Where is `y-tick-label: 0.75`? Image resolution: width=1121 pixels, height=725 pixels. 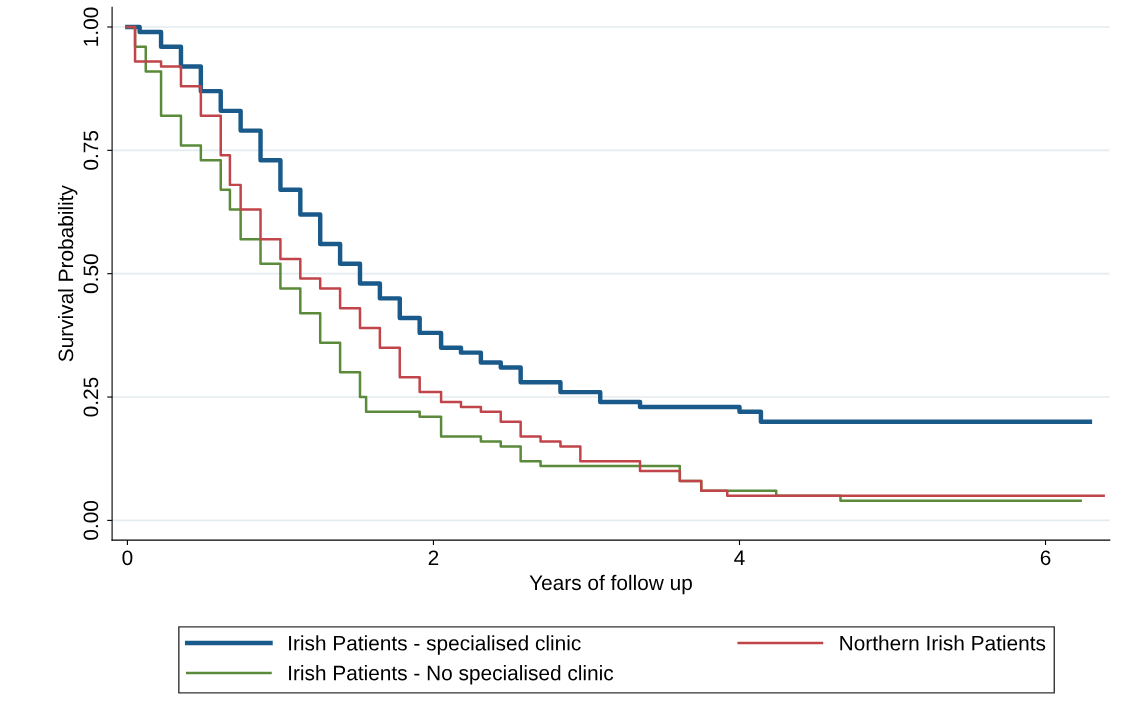
y-tick-label: 0.75 is located at coordinates (91, 150).